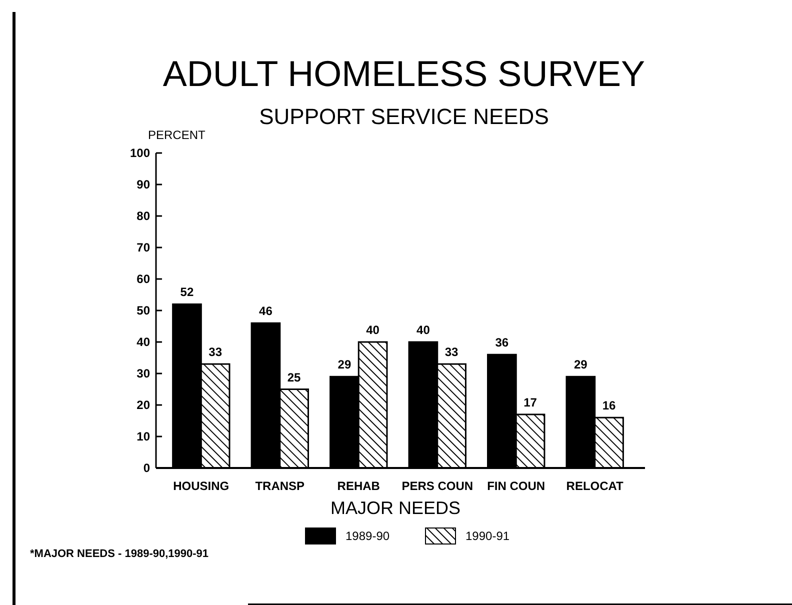 This screenshot has height=605, width=792. Describe the element at coordinates (395, 508) in the screenshot. I see `x-axis-title: MAJOR NEEDS` at that location.